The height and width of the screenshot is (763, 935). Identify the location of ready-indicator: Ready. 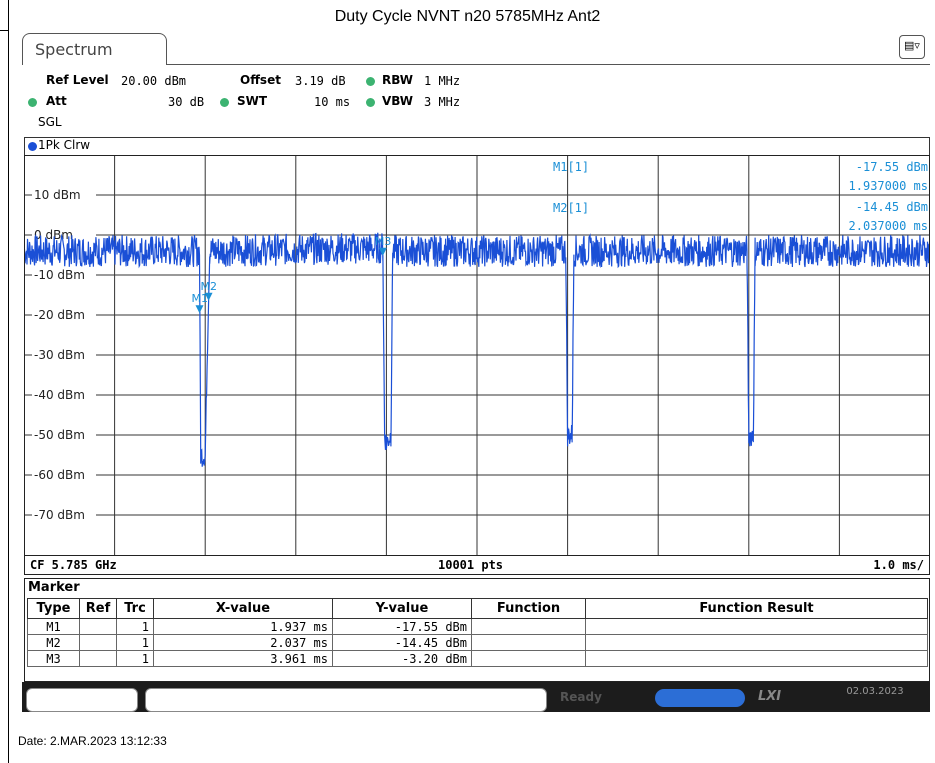
(581, 697).